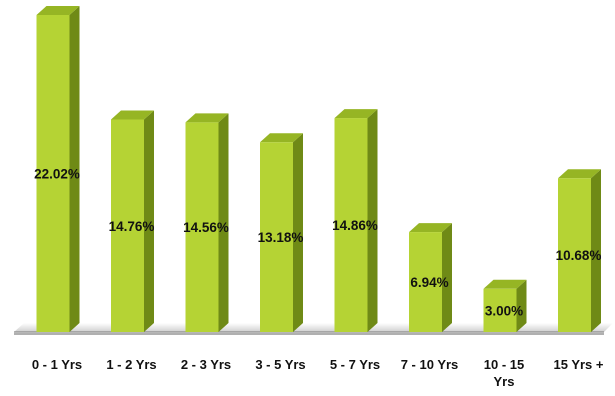 The height and width of the screenshot is (396, 615). What do you see at coordinates (280, 364) in the screenshot?
I see `category-label: 3 - 5 Yrs` at bounding box center [280, 364].